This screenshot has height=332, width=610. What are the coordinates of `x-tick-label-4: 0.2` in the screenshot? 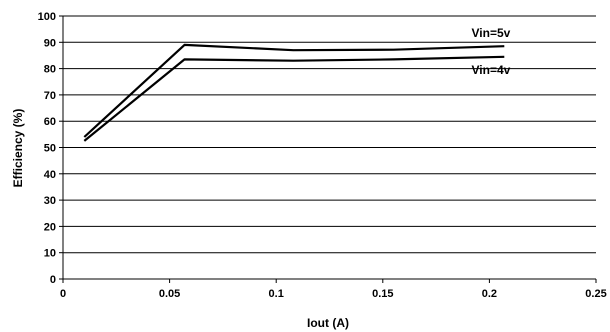 It's located at (489, 294).